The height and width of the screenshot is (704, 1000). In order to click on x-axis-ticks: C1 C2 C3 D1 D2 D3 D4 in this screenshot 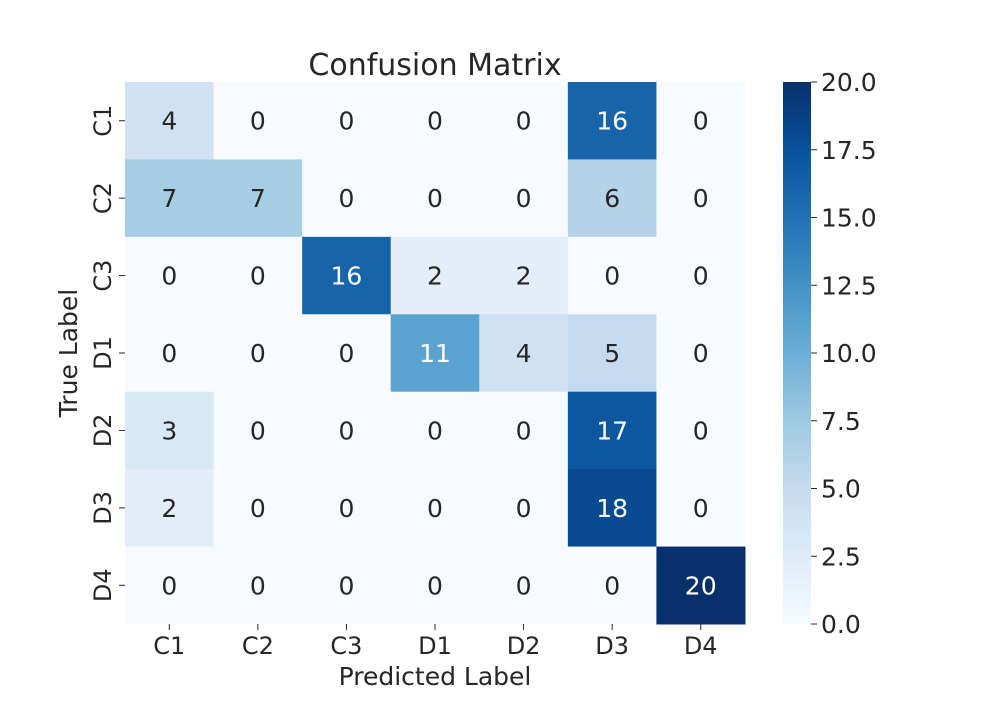, I will do `click(435, 642)`.